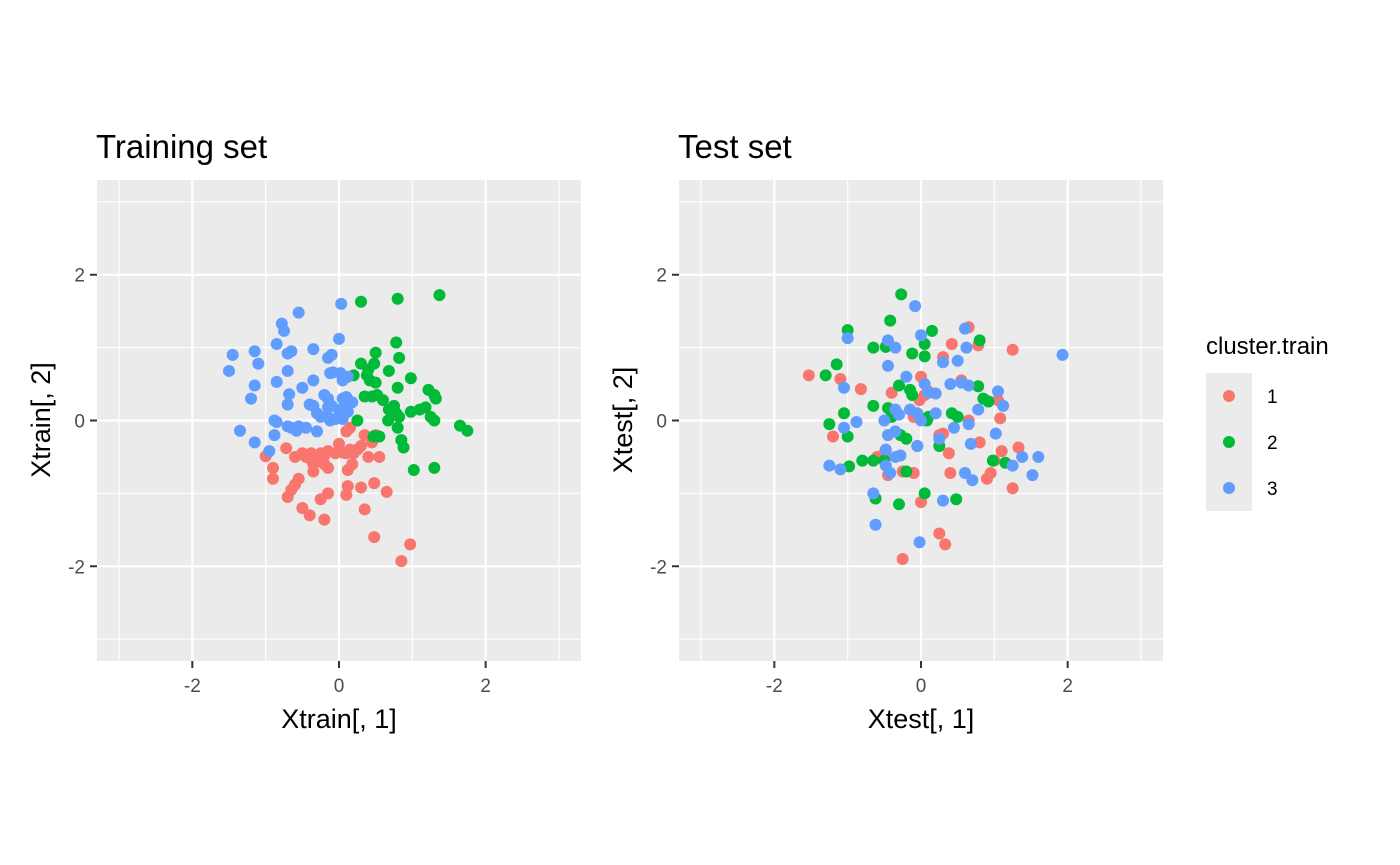 This screenshot has height=865, width=1400. What do you see at coordinates (1267, 346) in the screenshot?
I see `legend-title: cluster.train` at bounding box center [1267, 346].